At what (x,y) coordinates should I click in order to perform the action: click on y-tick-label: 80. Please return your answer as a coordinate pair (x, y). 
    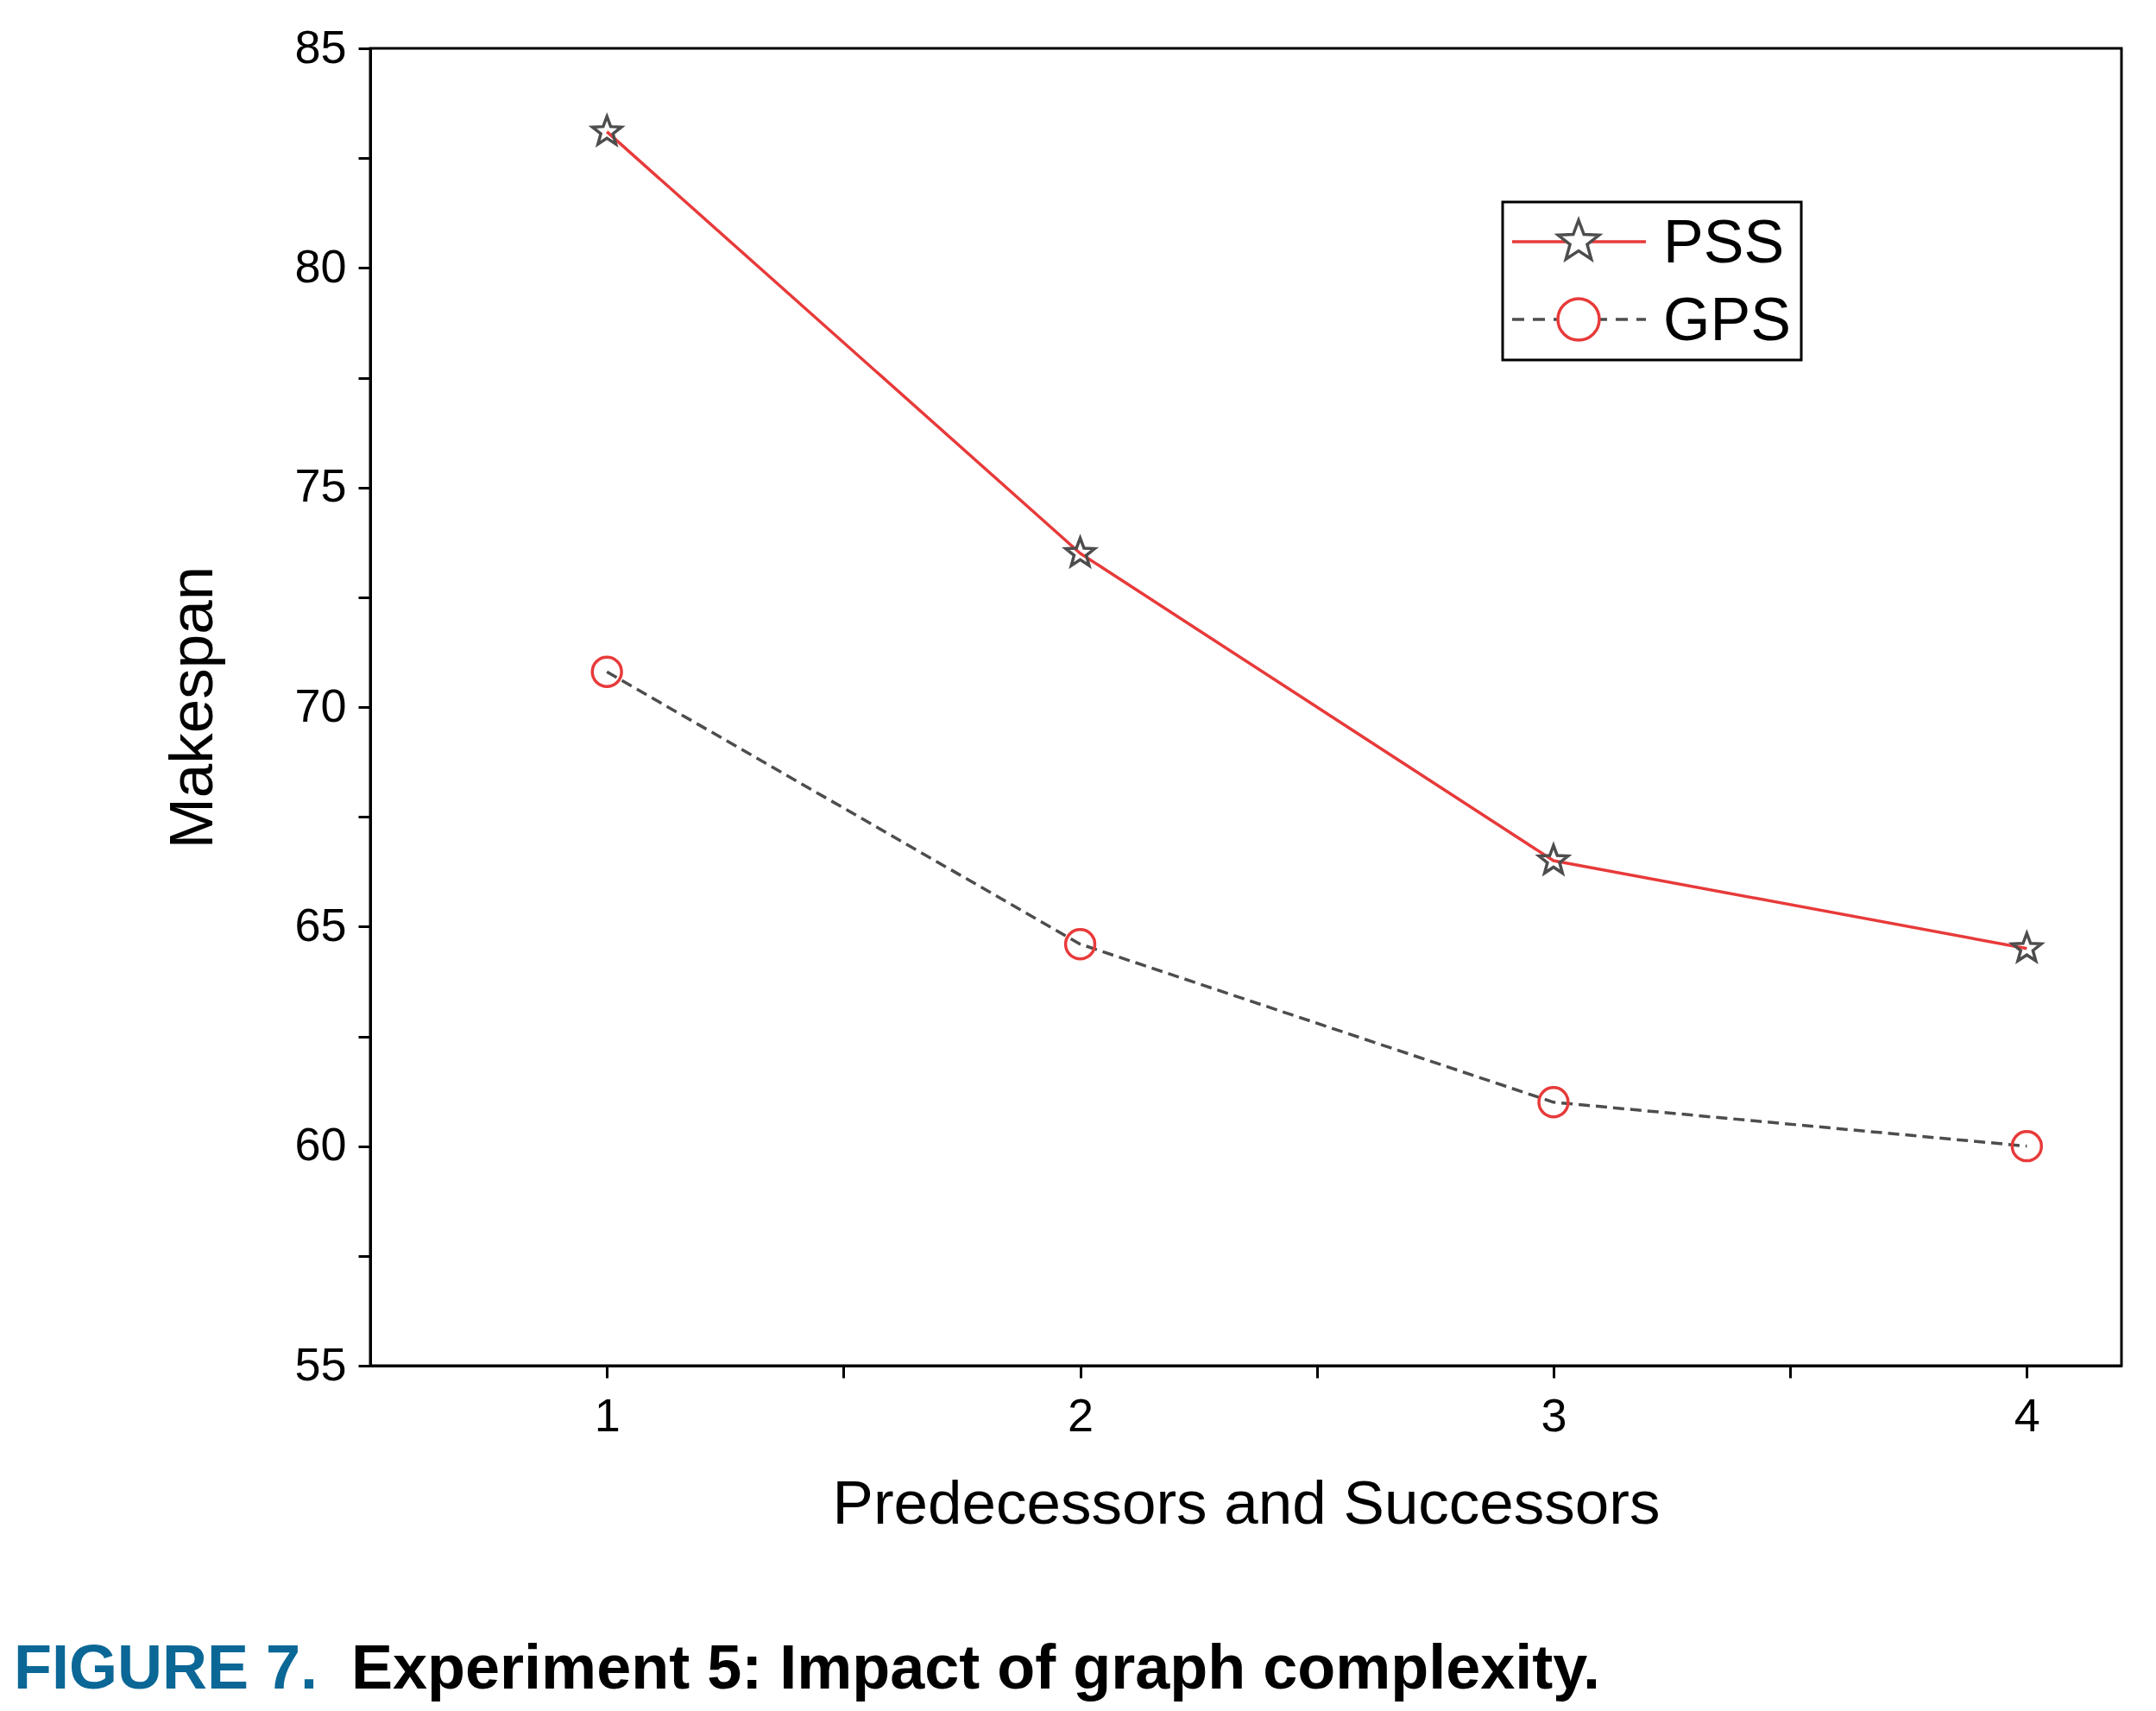
    Looking at the image, I should click on (321, 265).